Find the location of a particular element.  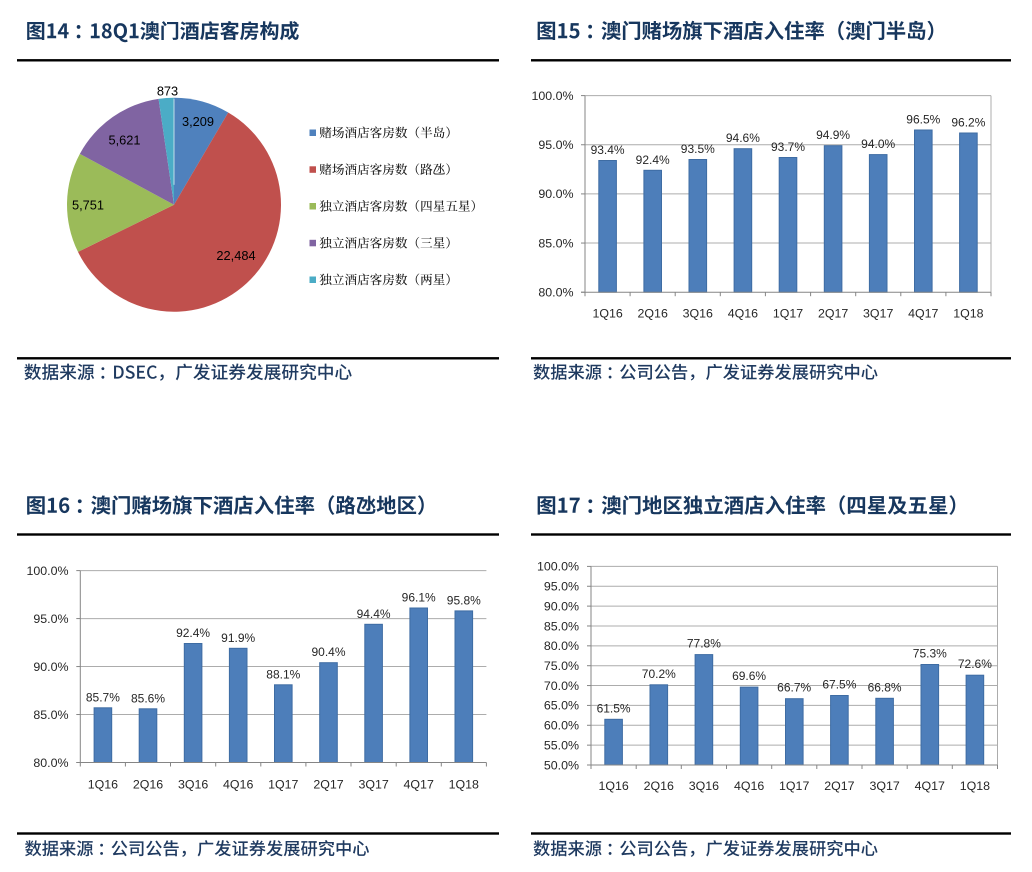

svg-text: 85.6% is located at coordinates (148, 698).